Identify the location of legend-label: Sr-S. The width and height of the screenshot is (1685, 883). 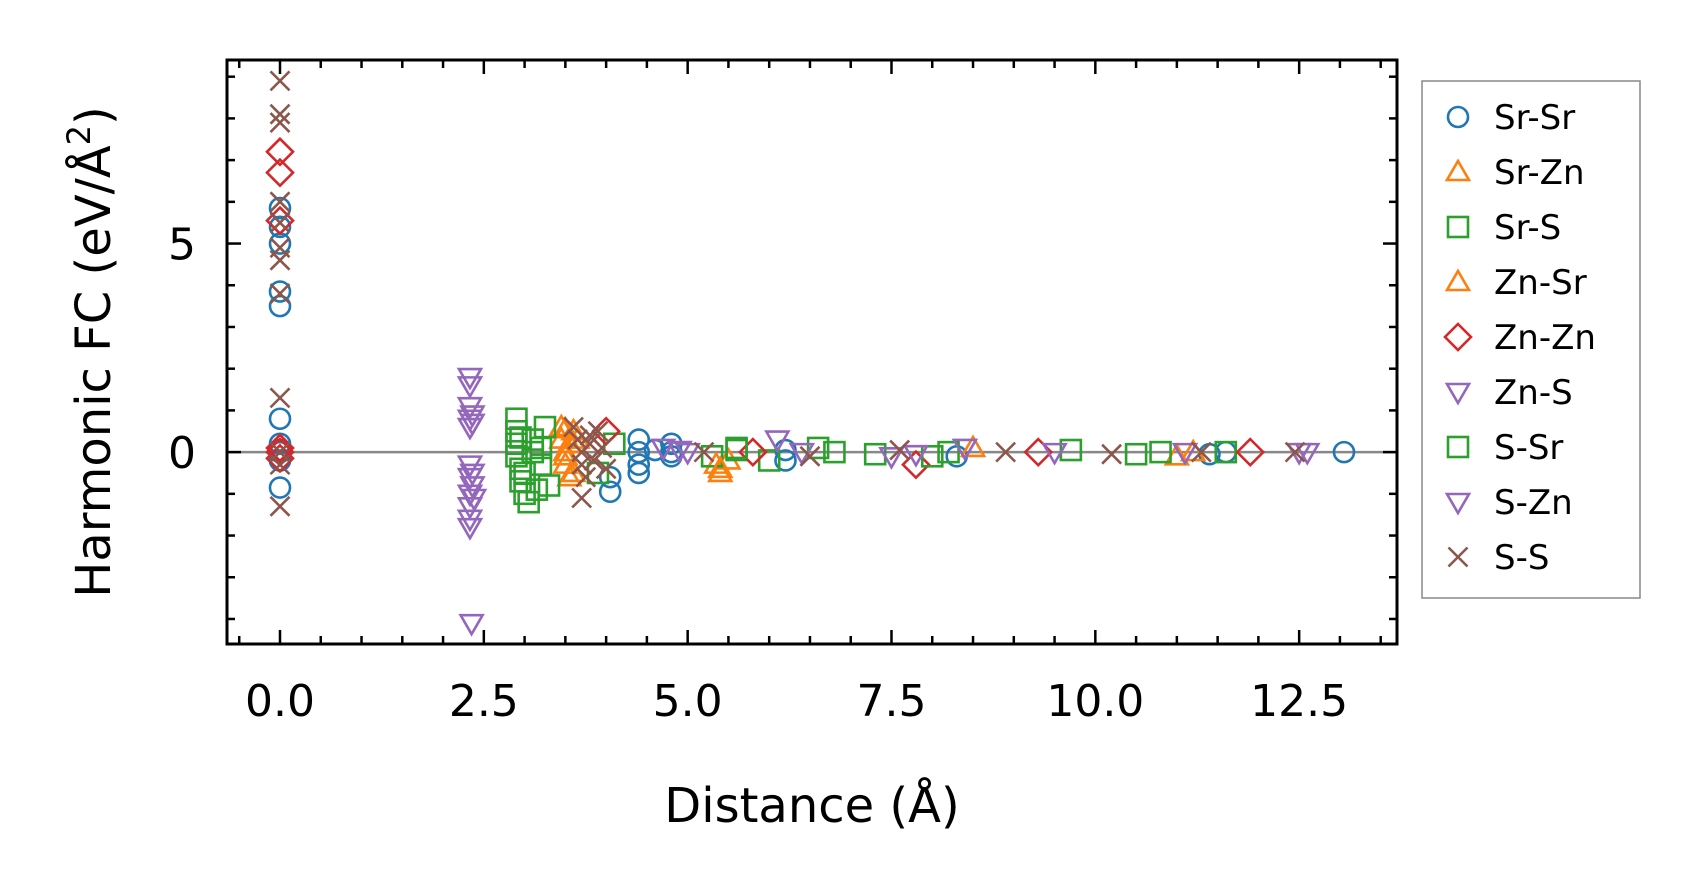
(1527, 228).